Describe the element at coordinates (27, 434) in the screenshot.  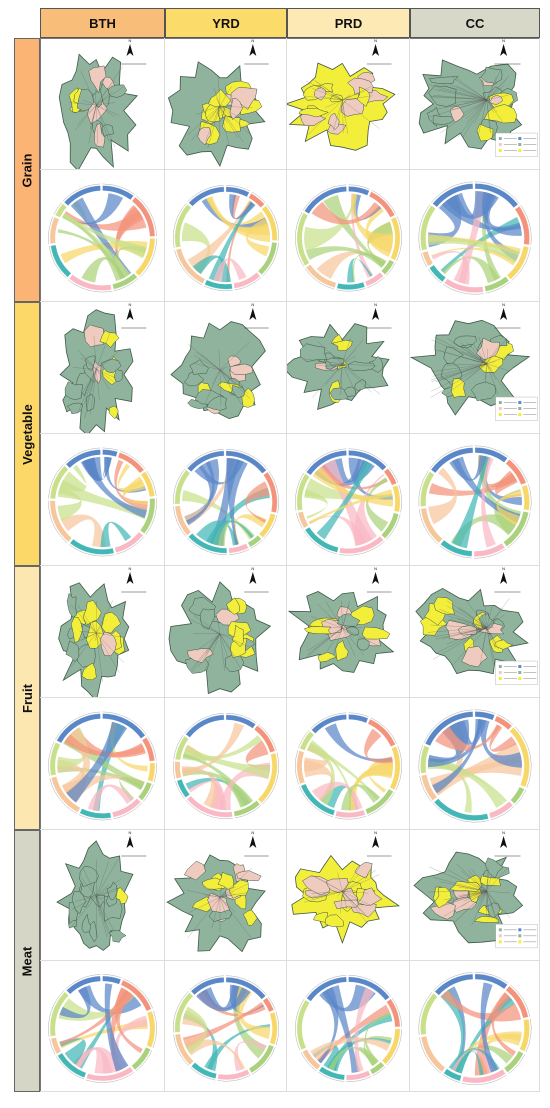
I see `row-label-vegetable: Vegetable` at that location.